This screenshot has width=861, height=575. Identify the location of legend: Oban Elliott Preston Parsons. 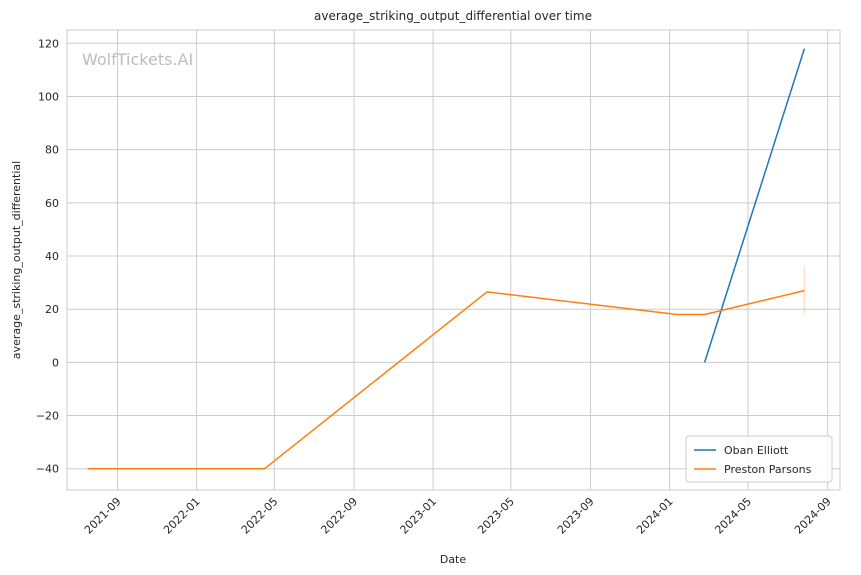
(759, 459).